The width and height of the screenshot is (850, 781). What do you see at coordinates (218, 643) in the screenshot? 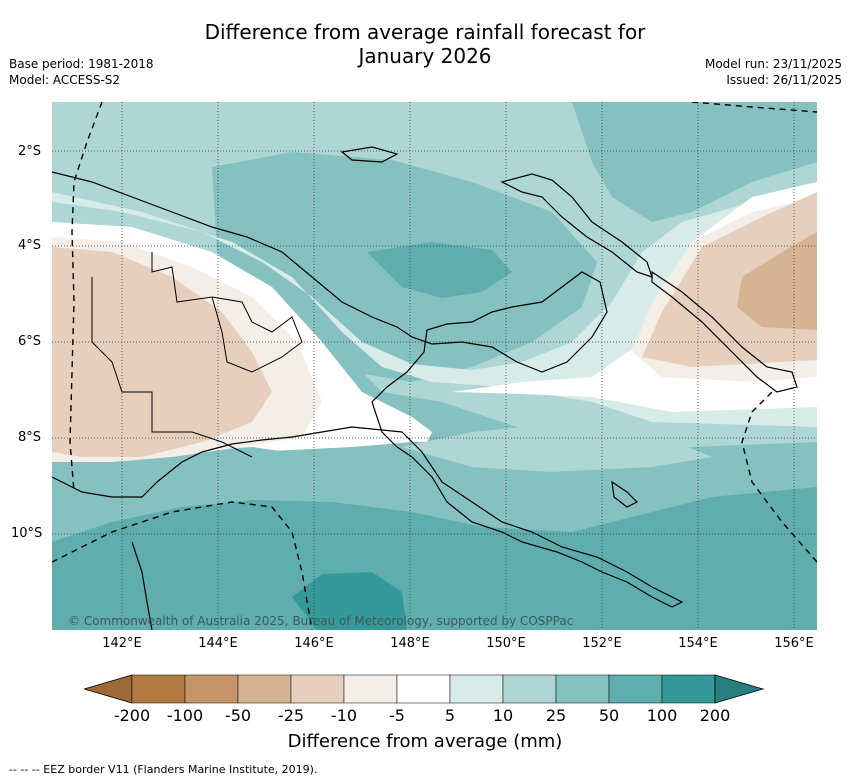
I see `lon-label-144e: 144°E` at bounding box center [218, 643].